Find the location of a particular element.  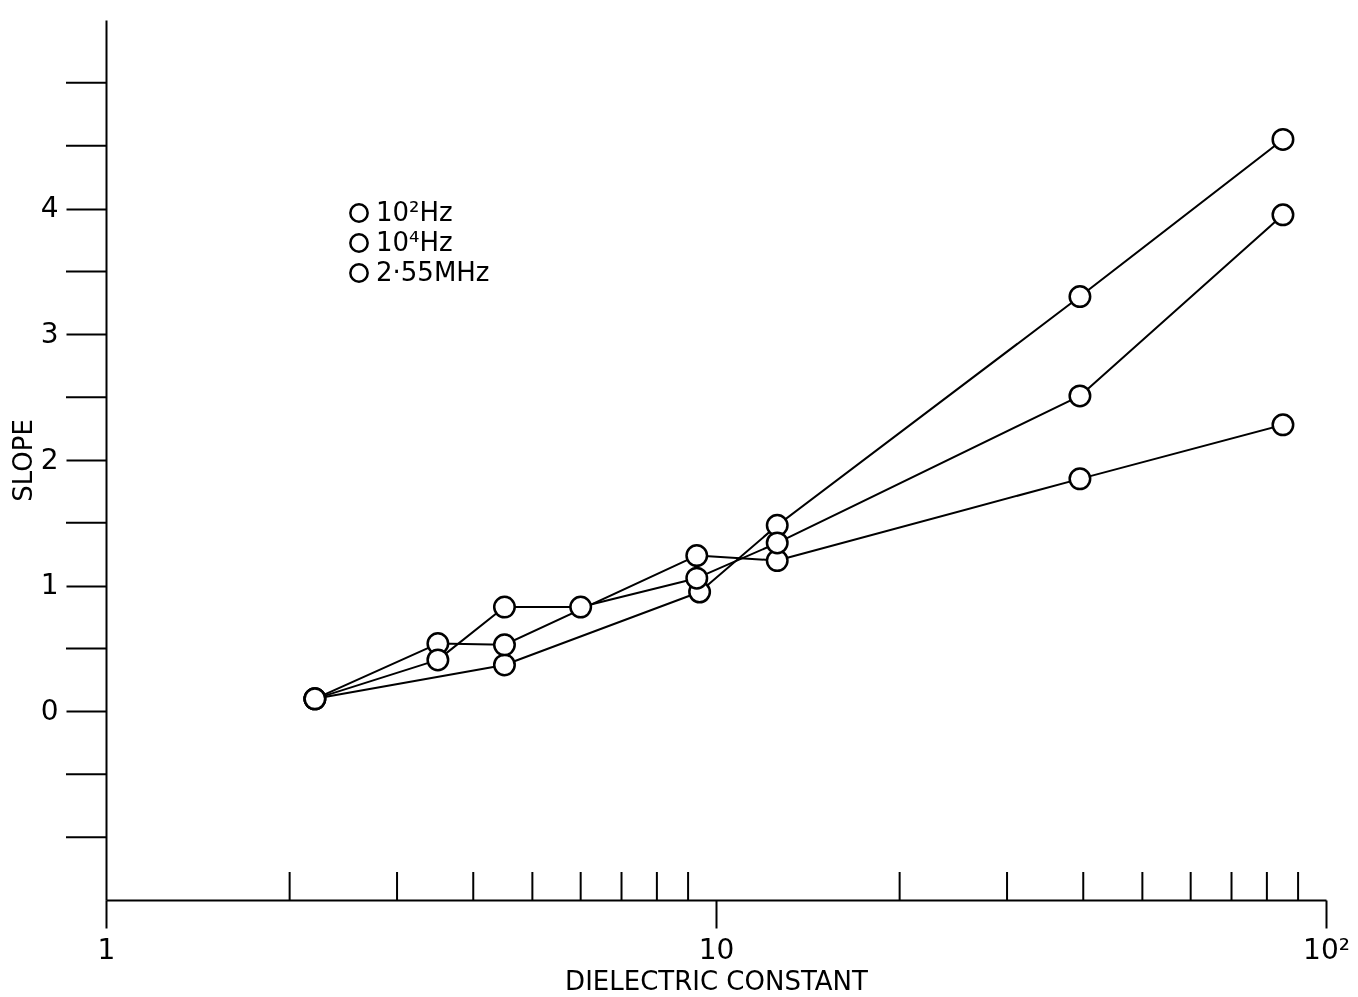

y-tick-label: 0 is located at coordinates (49, 710).